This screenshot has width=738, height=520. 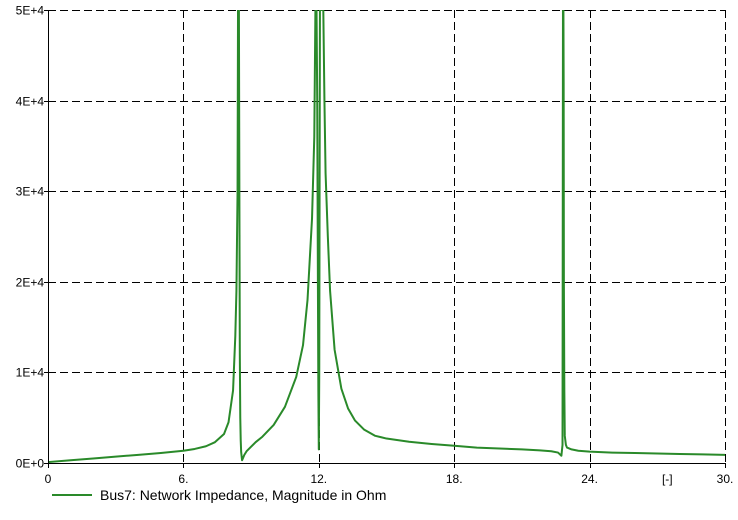 I want to click on x-unit-label: [-], so click(x=667, y=479).